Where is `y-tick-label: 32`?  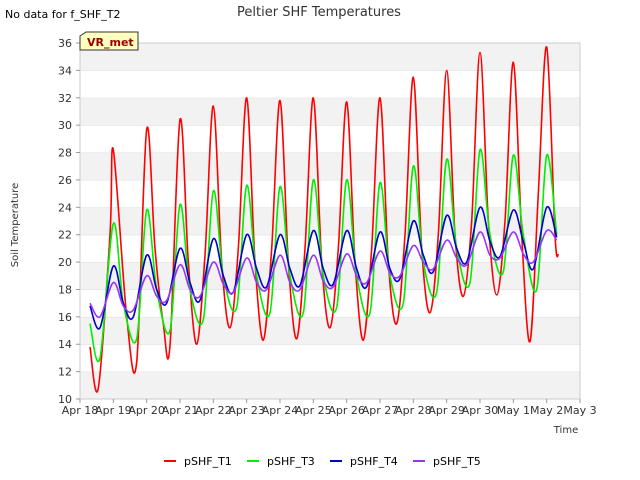
y-tick-label: 32 is located at coordinates (65, 98).